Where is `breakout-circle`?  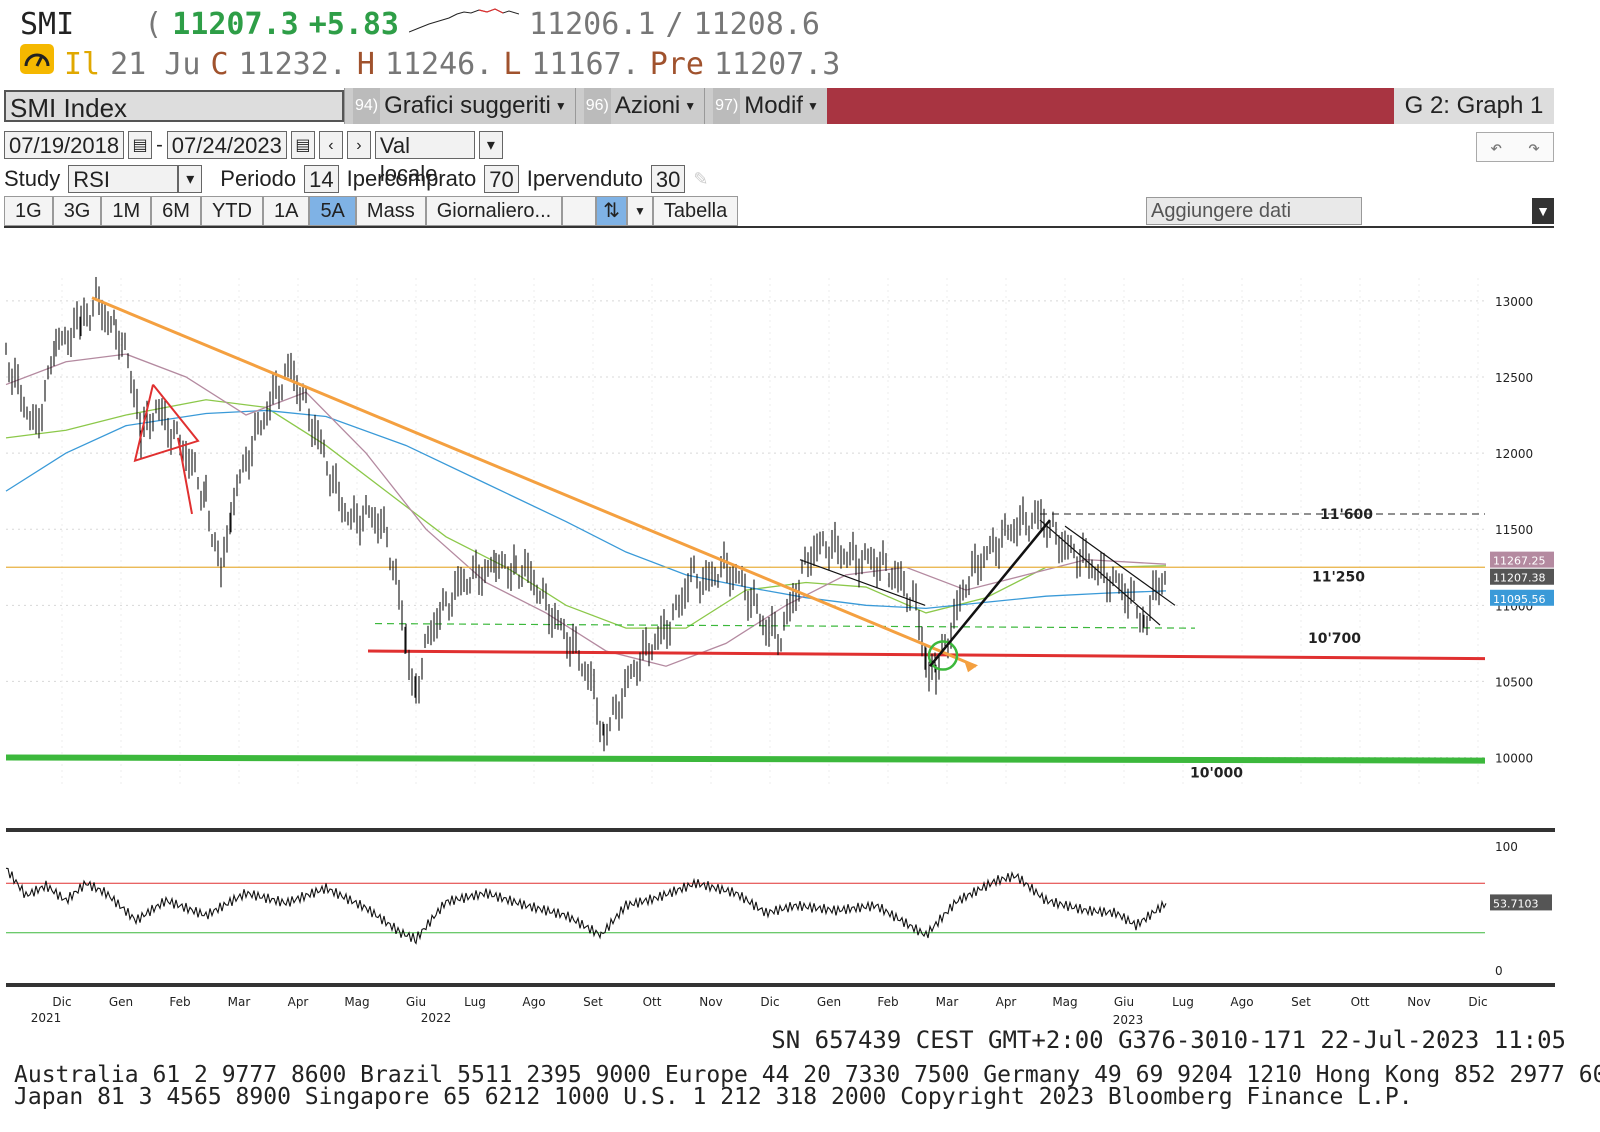 breakout-circle is located at coordinates (943, 655).